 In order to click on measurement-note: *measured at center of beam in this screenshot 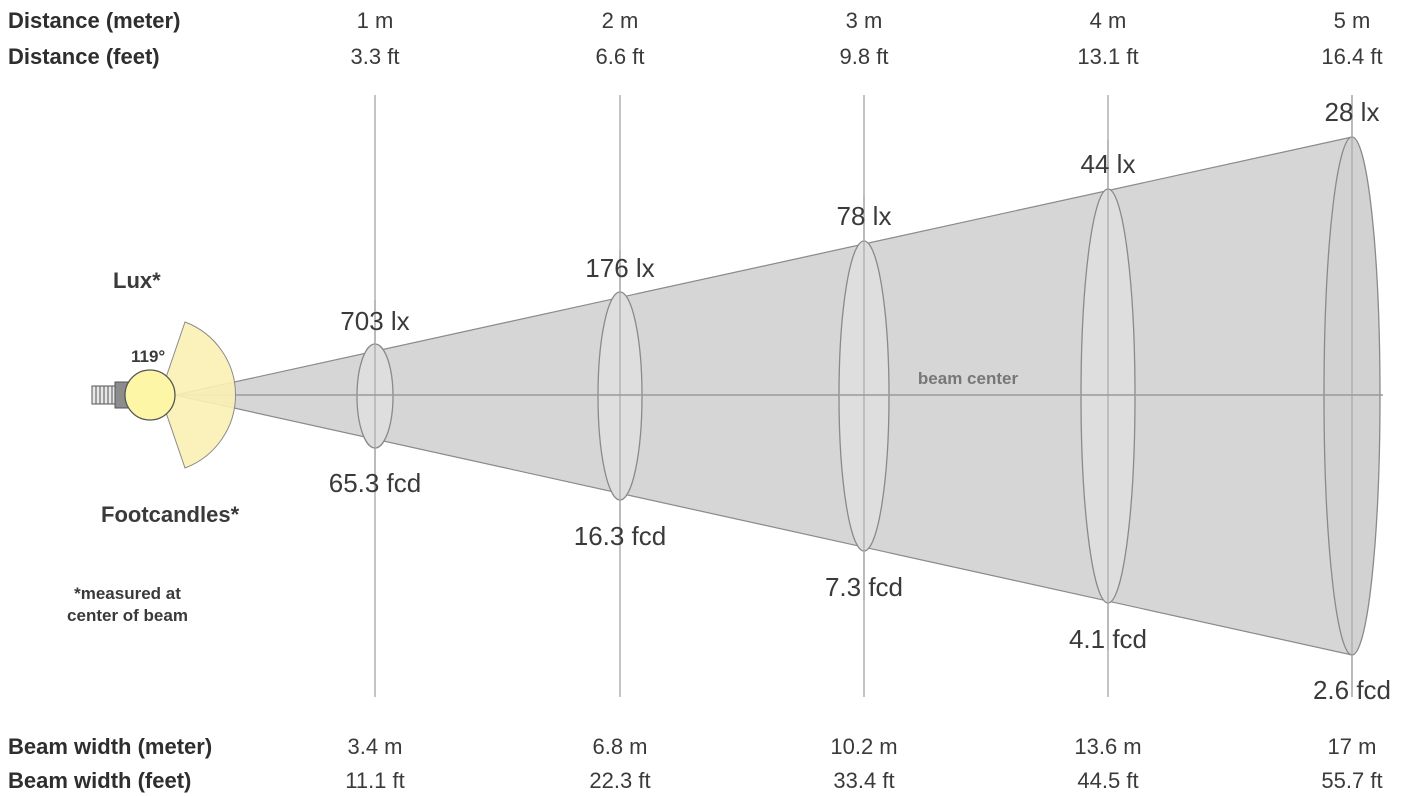, I will do `click(127, 605)`.